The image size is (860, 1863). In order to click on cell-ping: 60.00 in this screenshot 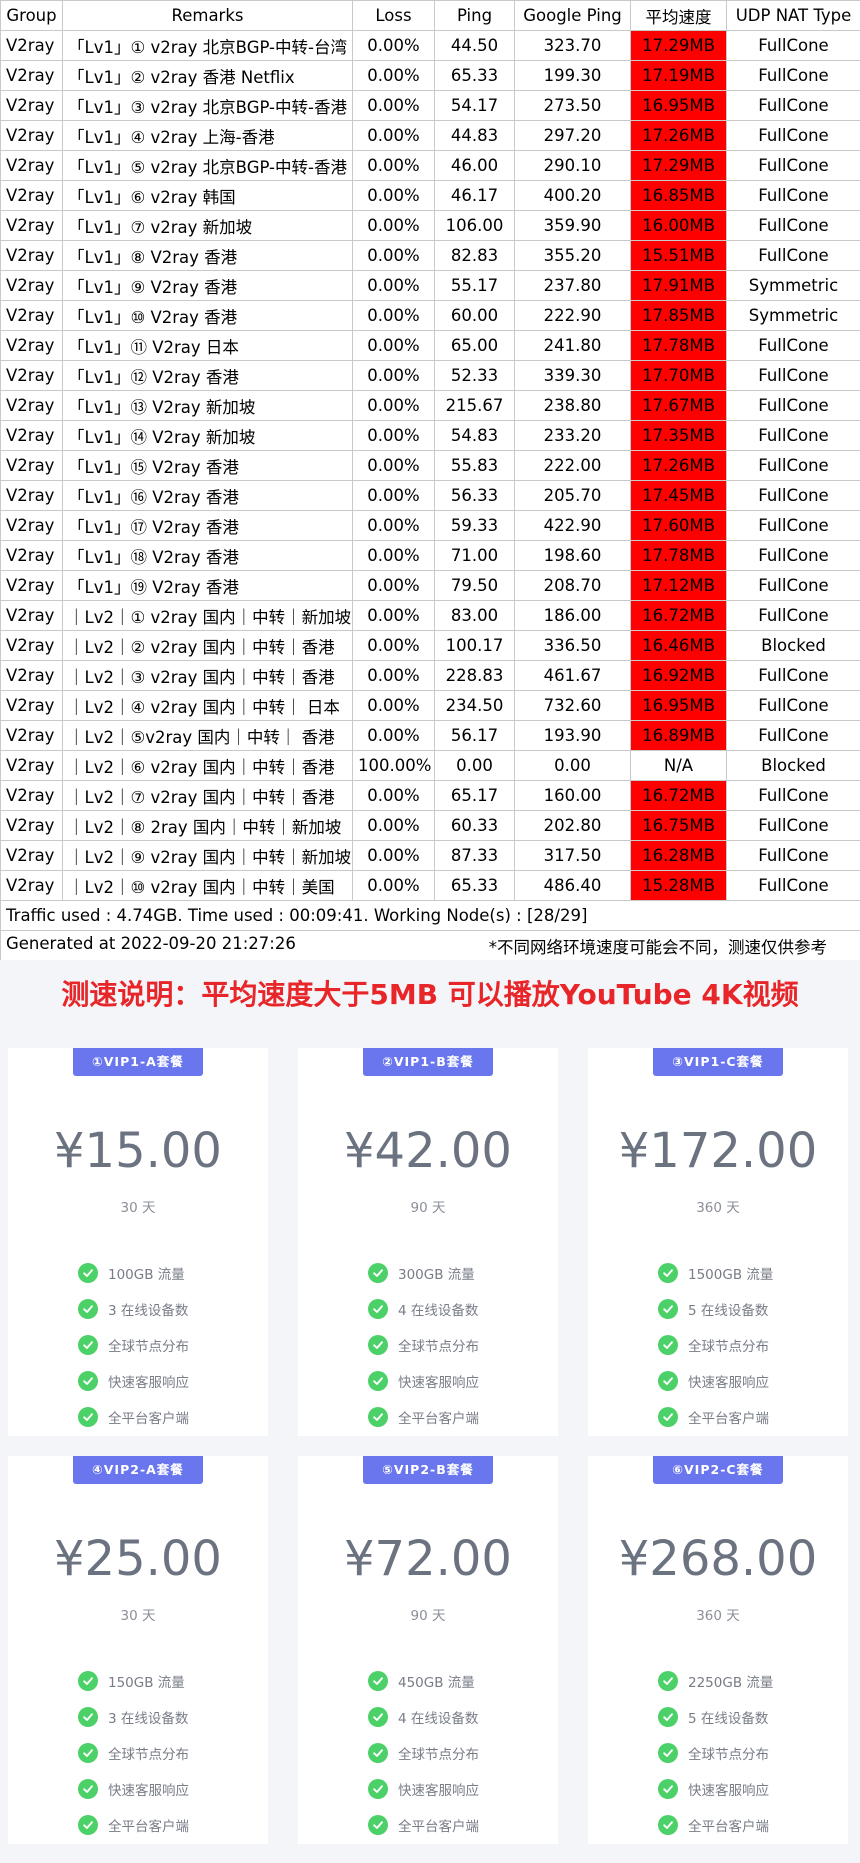, I will do `click(474, 315)`.